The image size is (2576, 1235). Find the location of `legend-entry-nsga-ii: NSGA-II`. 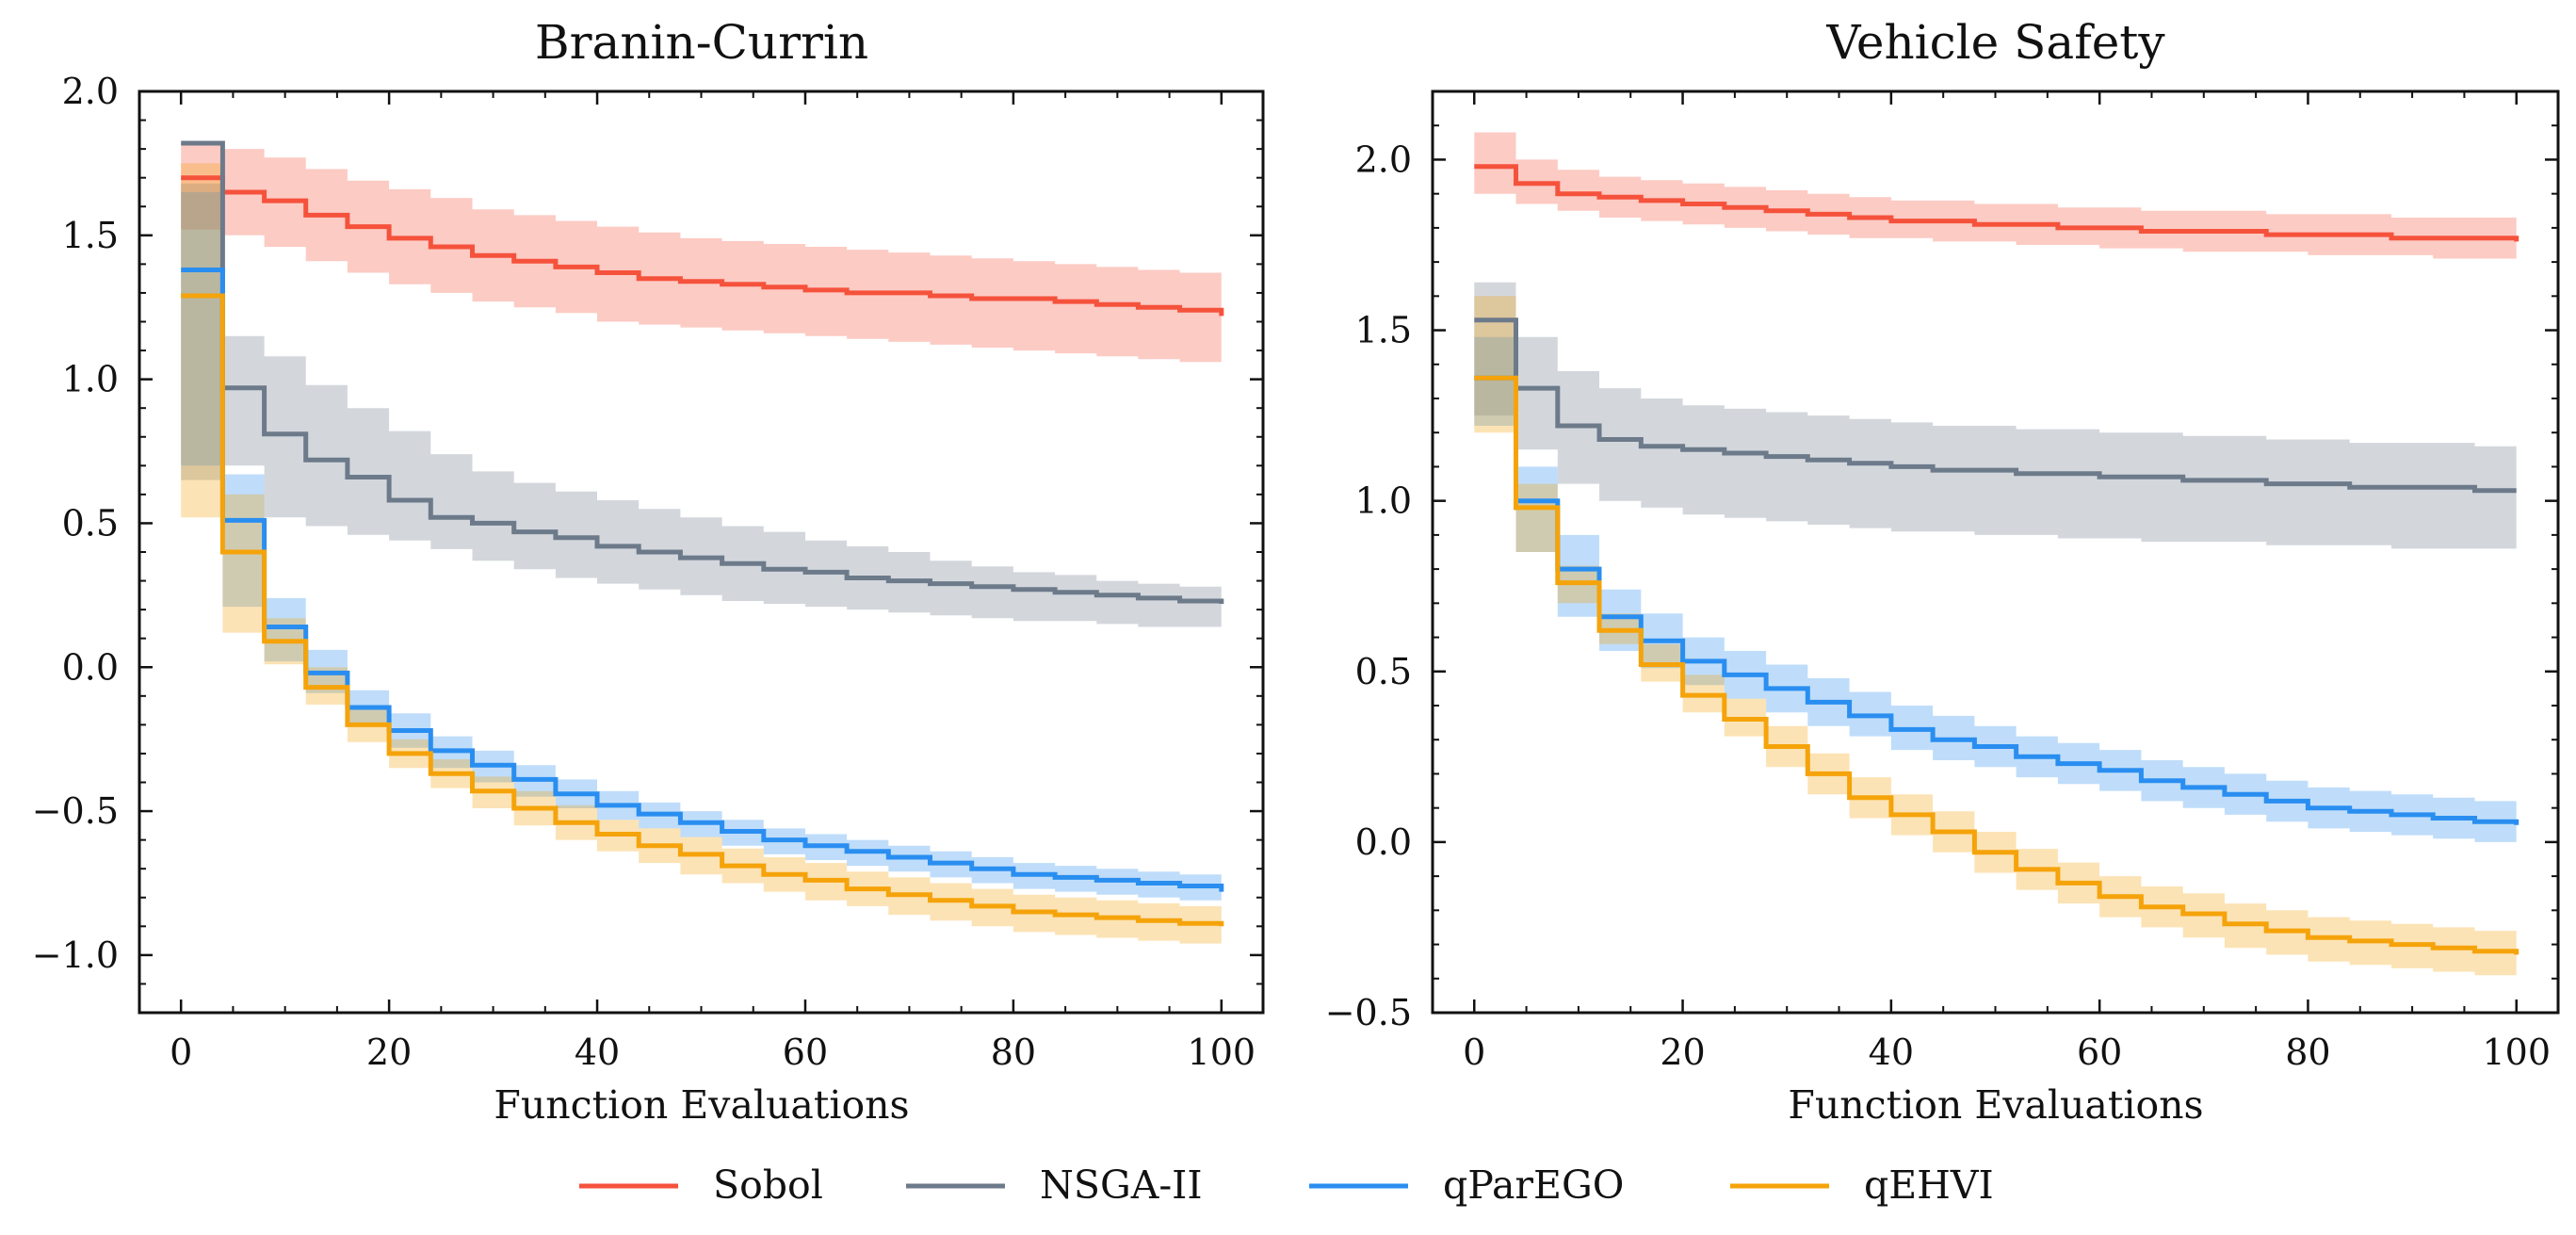

legend-entry-nsga-ii: NSGA-II is located at coordinates (1054, 1185).